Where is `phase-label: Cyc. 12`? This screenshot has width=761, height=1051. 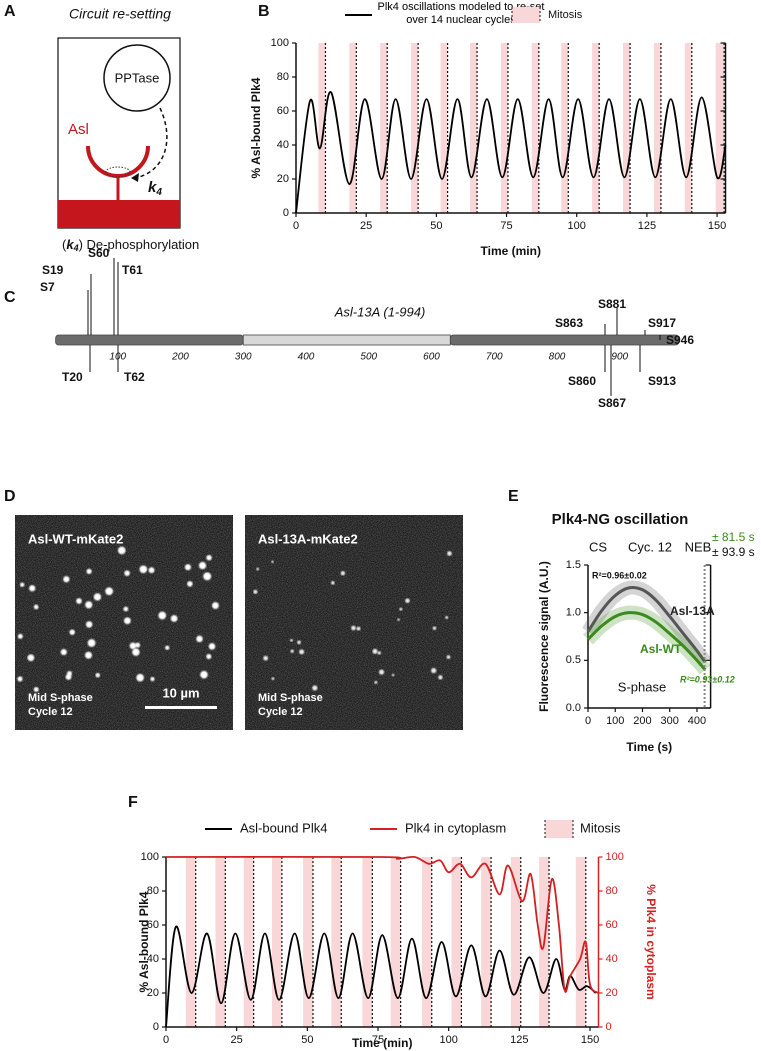 phase-label: Cyc. 12 is located at coordinates (650, 546).